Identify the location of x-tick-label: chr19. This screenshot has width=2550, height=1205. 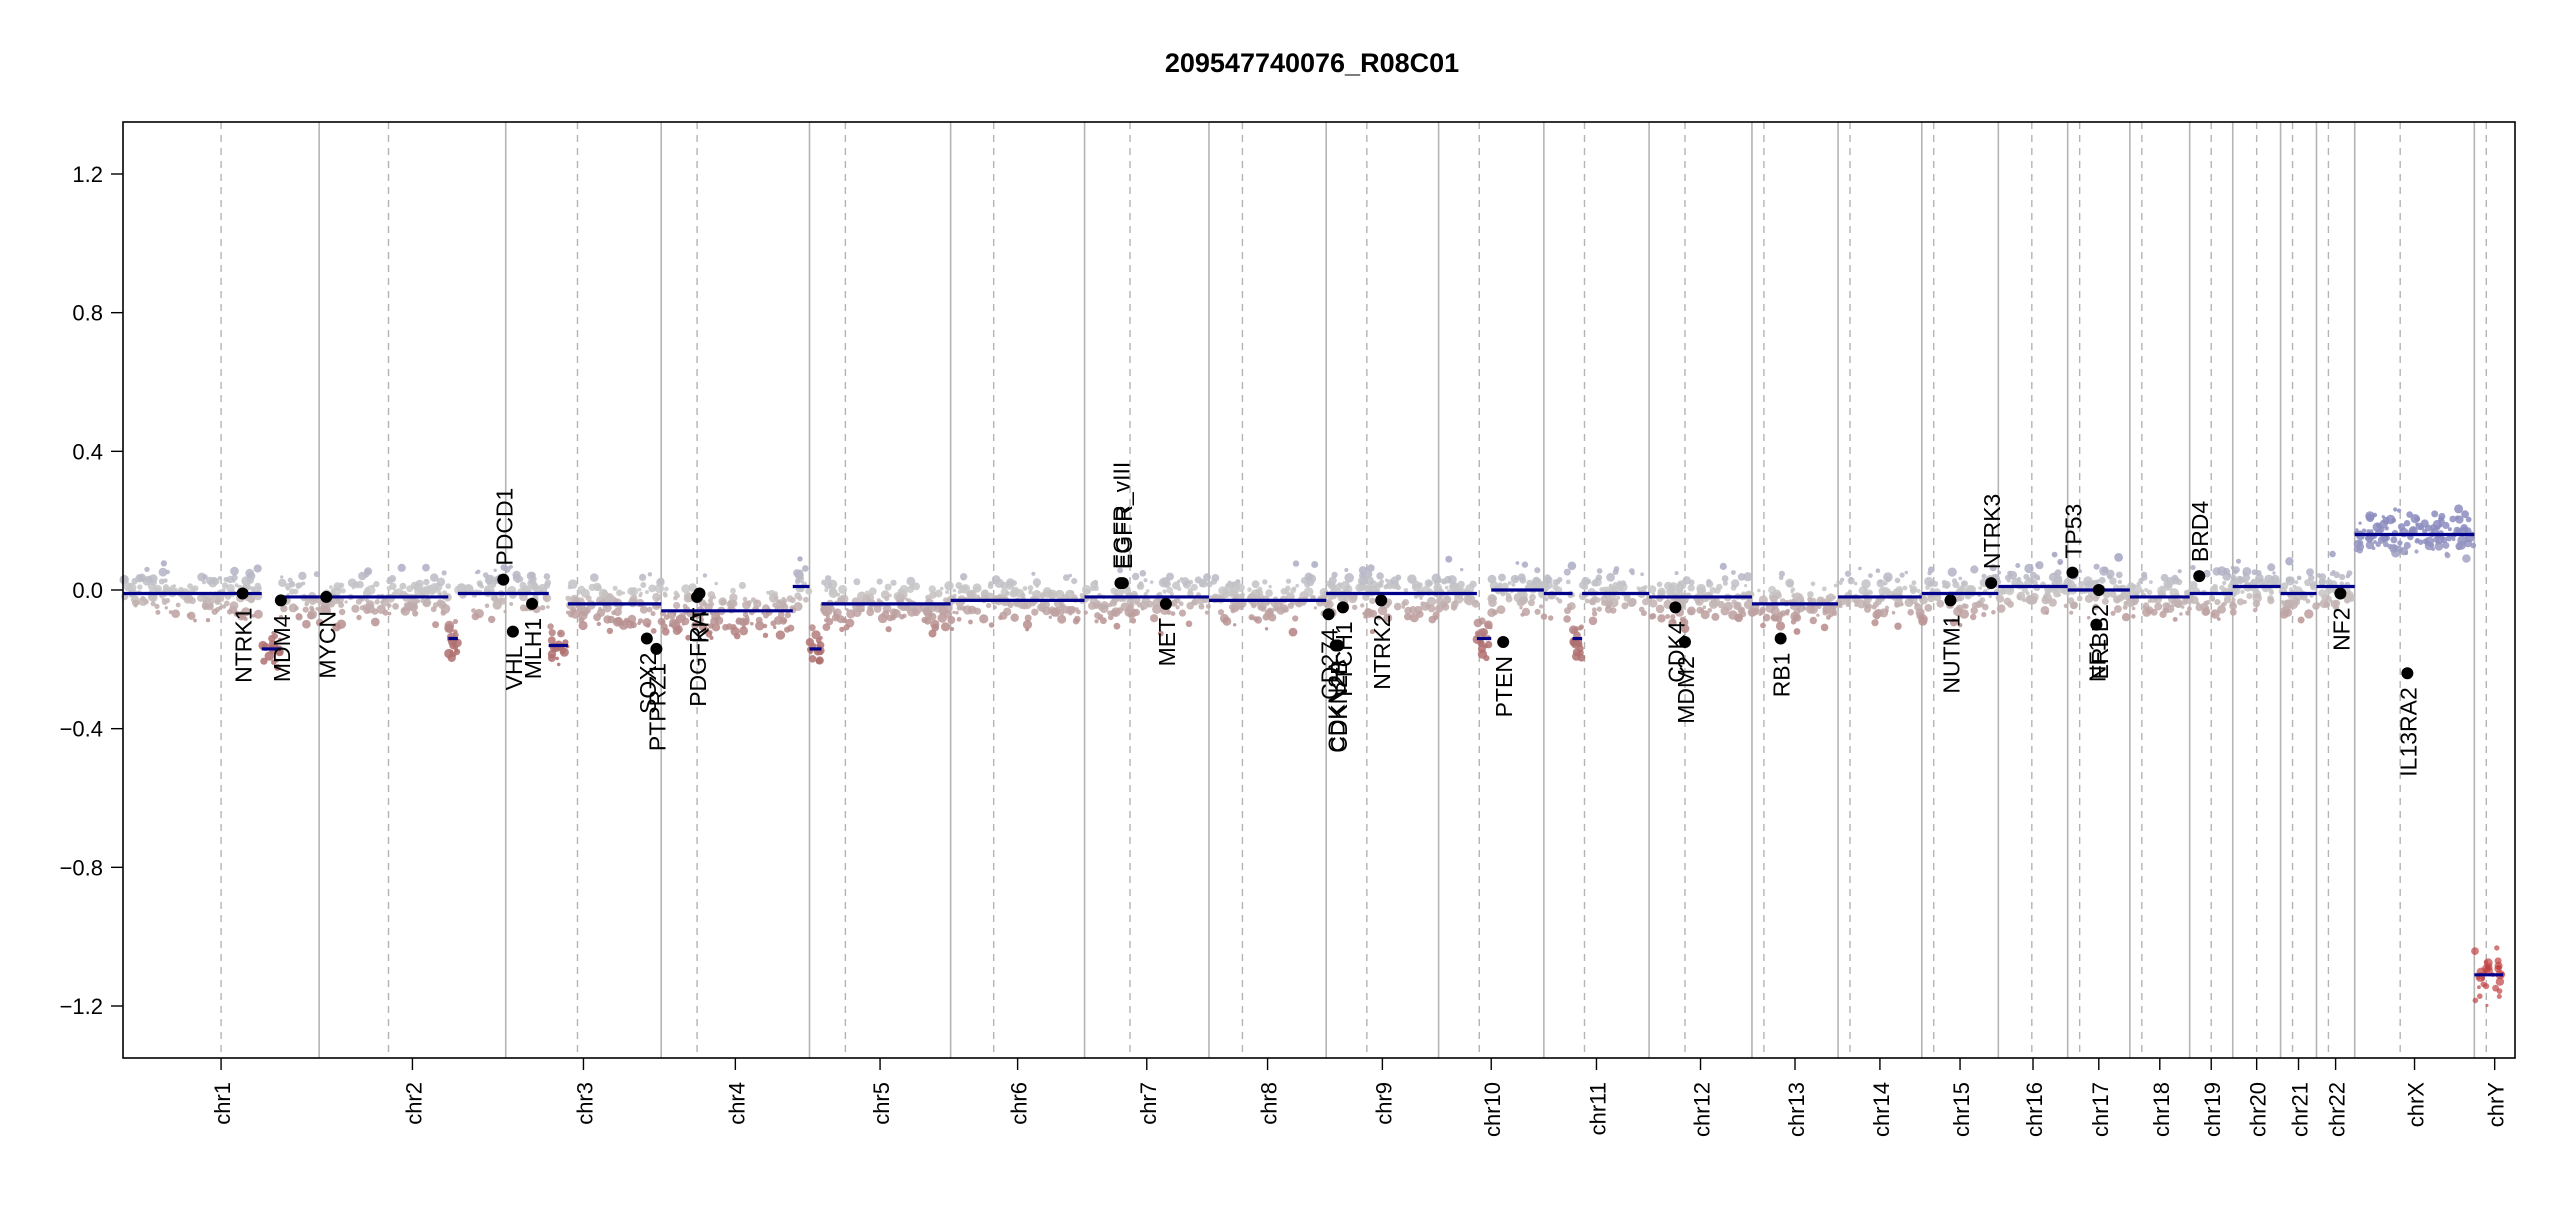
(2212, 1109).